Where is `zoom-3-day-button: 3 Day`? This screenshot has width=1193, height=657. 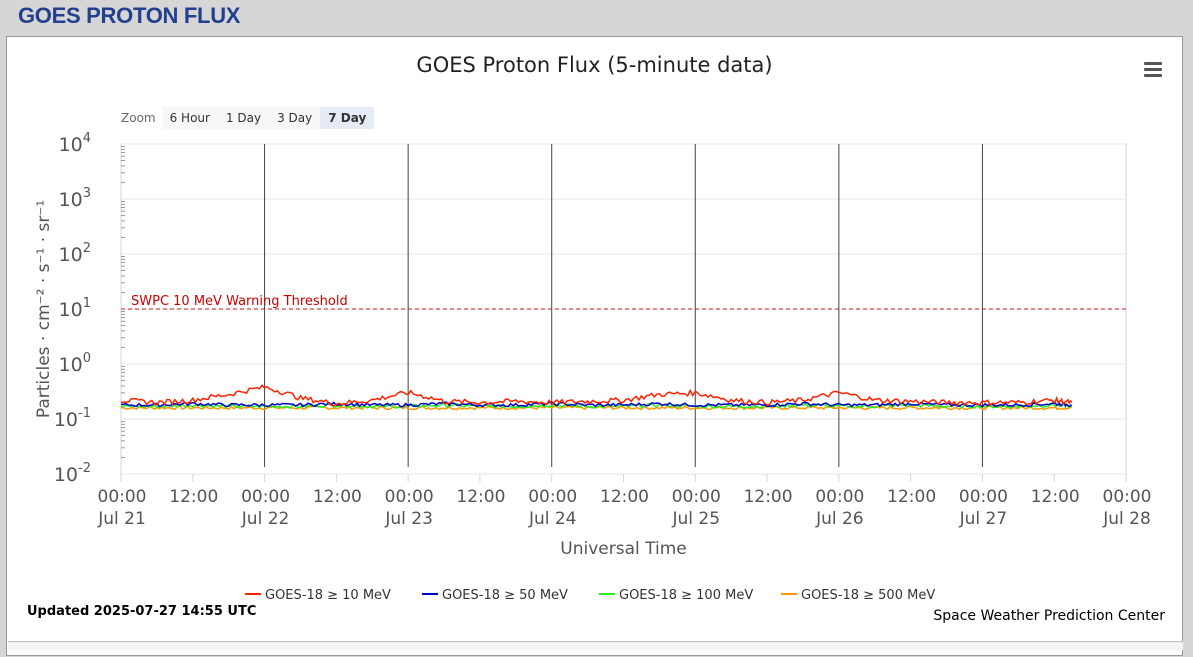 zoom-3-day-button: 3 Day is located at coordinates (295, 118).